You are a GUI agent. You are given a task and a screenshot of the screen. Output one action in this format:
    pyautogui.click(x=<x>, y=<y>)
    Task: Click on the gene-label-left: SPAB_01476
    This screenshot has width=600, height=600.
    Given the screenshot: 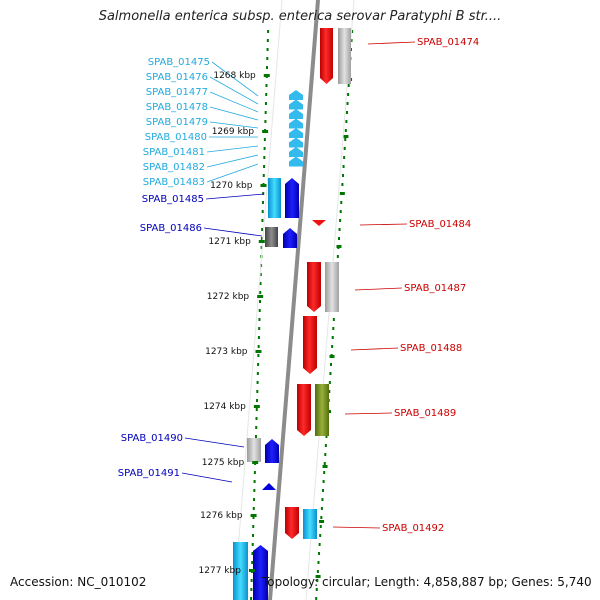 What is the action you would take?
    pyautogui.click(x=177, y=77)
    